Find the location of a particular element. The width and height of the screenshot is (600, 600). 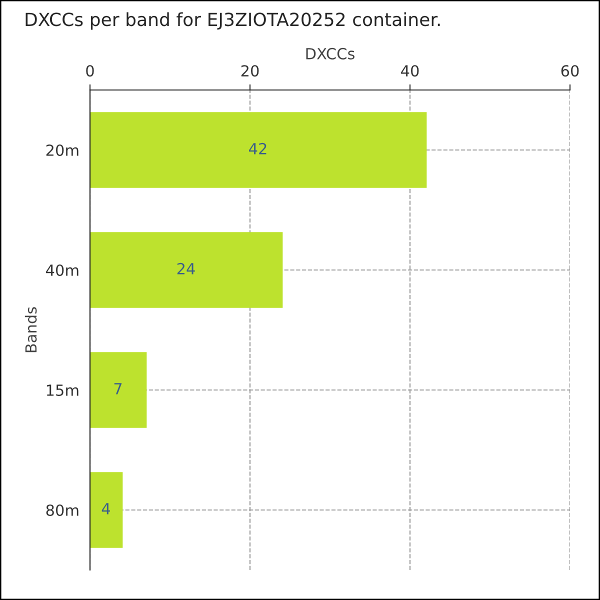

x-axis-title: DXCCs is located at coordinates (330, 54).